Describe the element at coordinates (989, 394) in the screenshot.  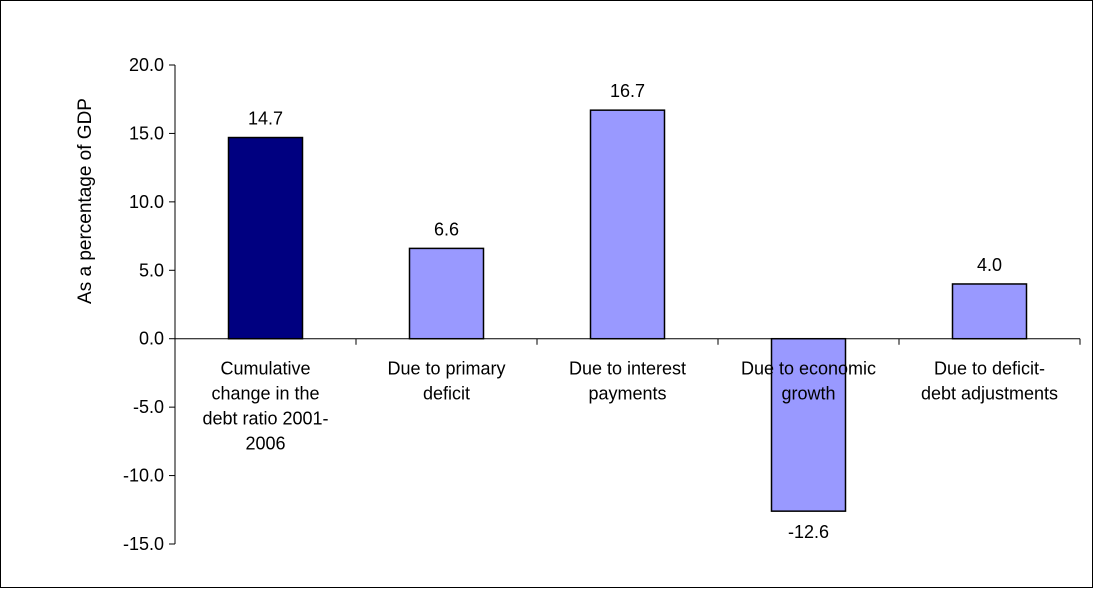
I see `x-category-label-line: debt adjustments` at that location.